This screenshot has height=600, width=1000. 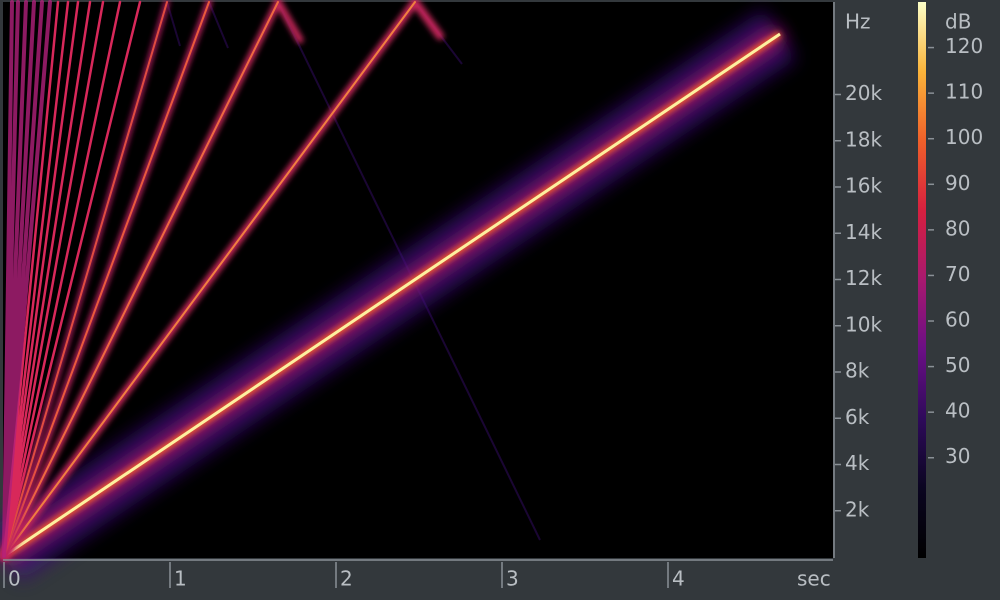 I want to click on colorbar-tick-label: 120, so click(x=964, y=46).